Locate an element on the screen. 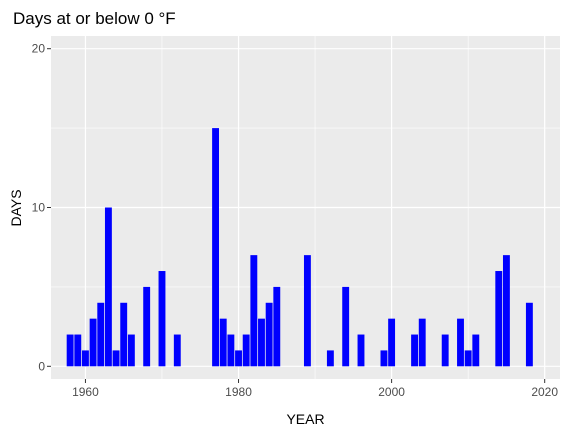  y-tick-label: 0 is located at coordinates (41, 366).